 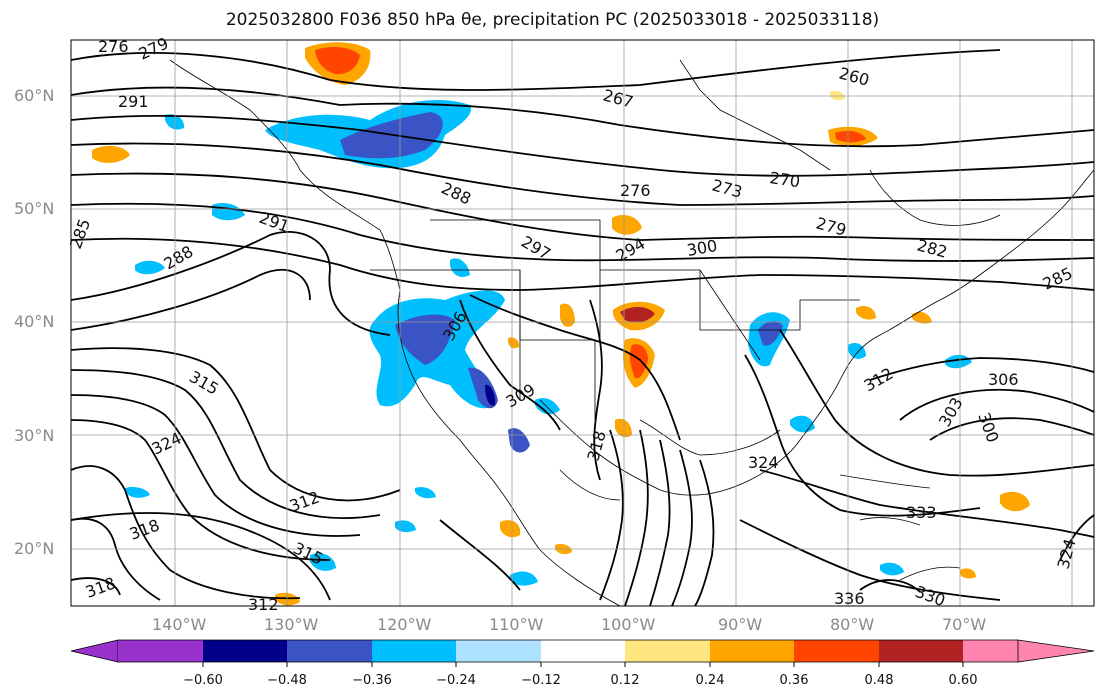 What do you see at coordinates (203, 680) in the screenshot?
I see `colorbar-tick-label: −0.60` at bounding box center [203, 680].